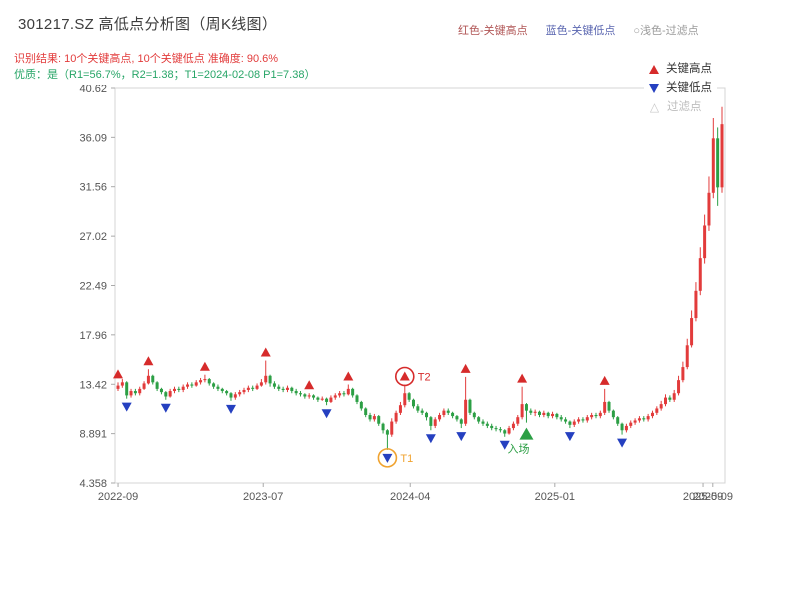 The image size is (800, 605). Describe the element at coordinates (146, 59) in the screenshot. I see `recognition-result: 识别结果: 10个关键高点, 10个关键低点 准确度: 90.6%` at that location.